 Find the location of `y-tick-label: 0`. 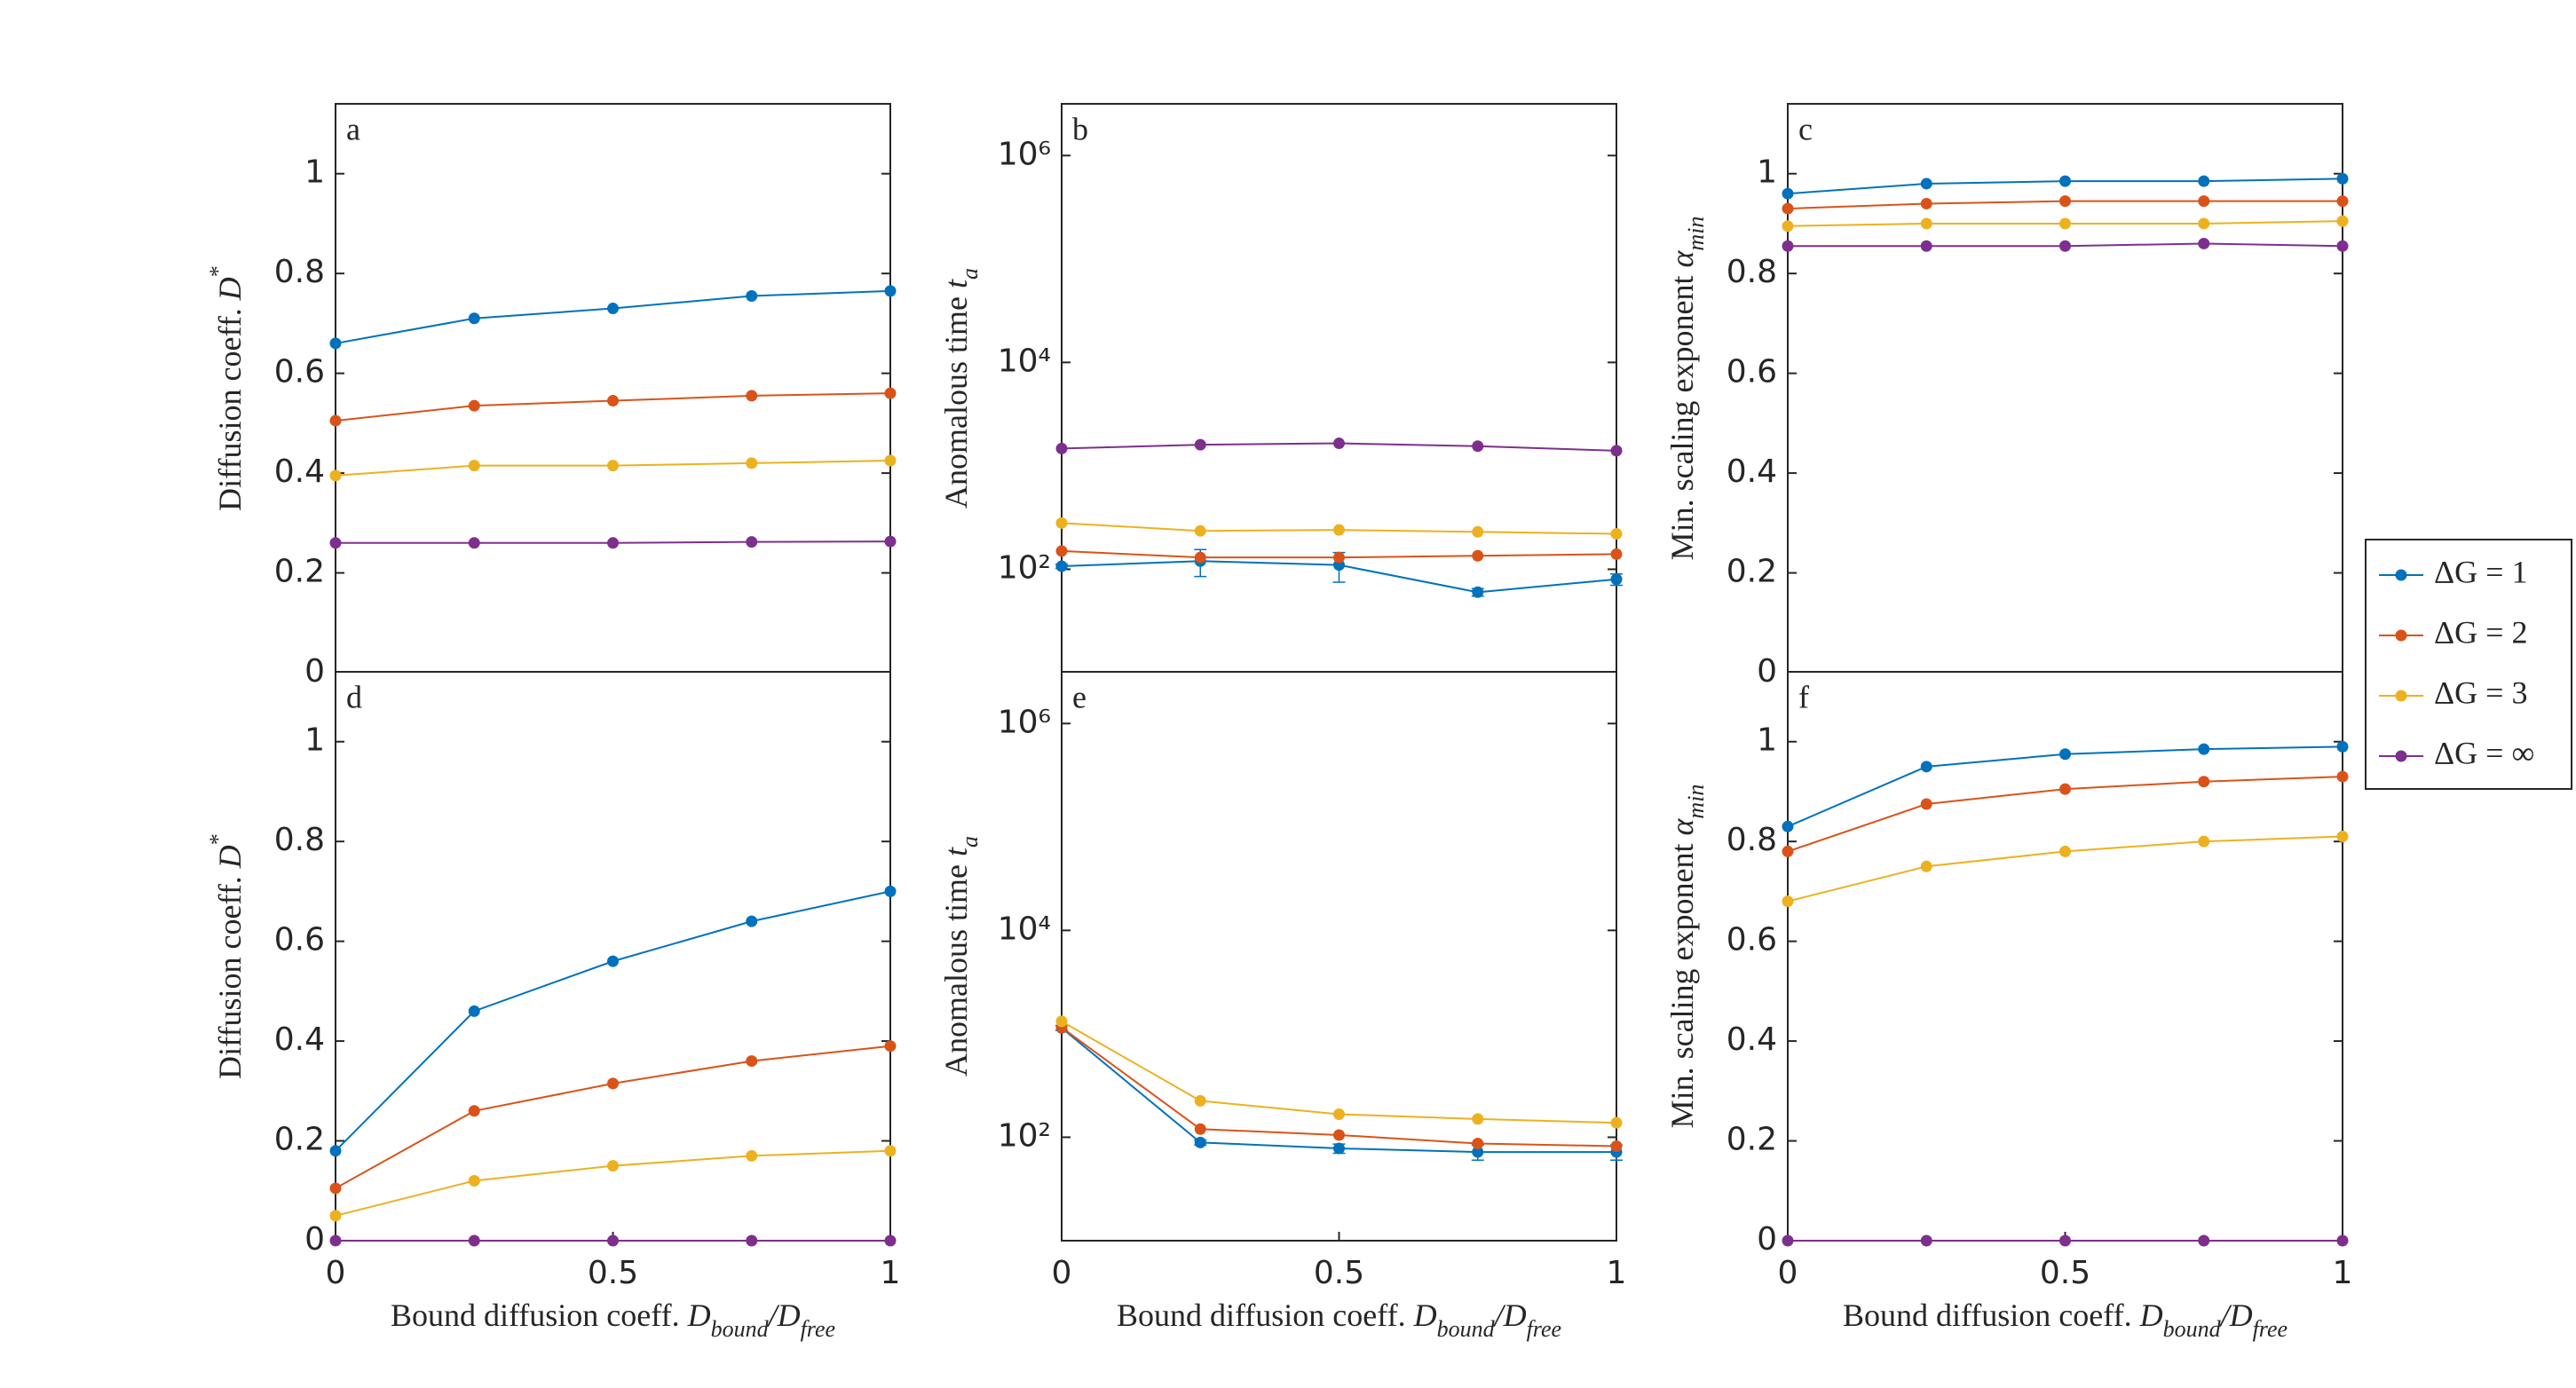

y-tick-label: 0 is located at coordinates (1767, 1239).